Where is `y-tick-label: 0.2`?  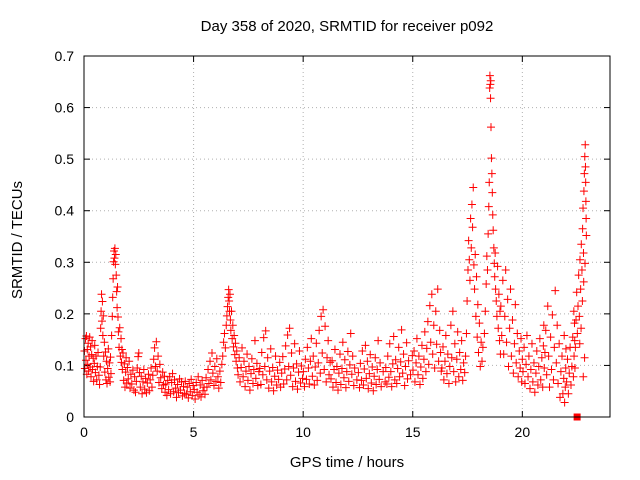
y-tick-label: 0.2 is located at coordinates (65, 314).